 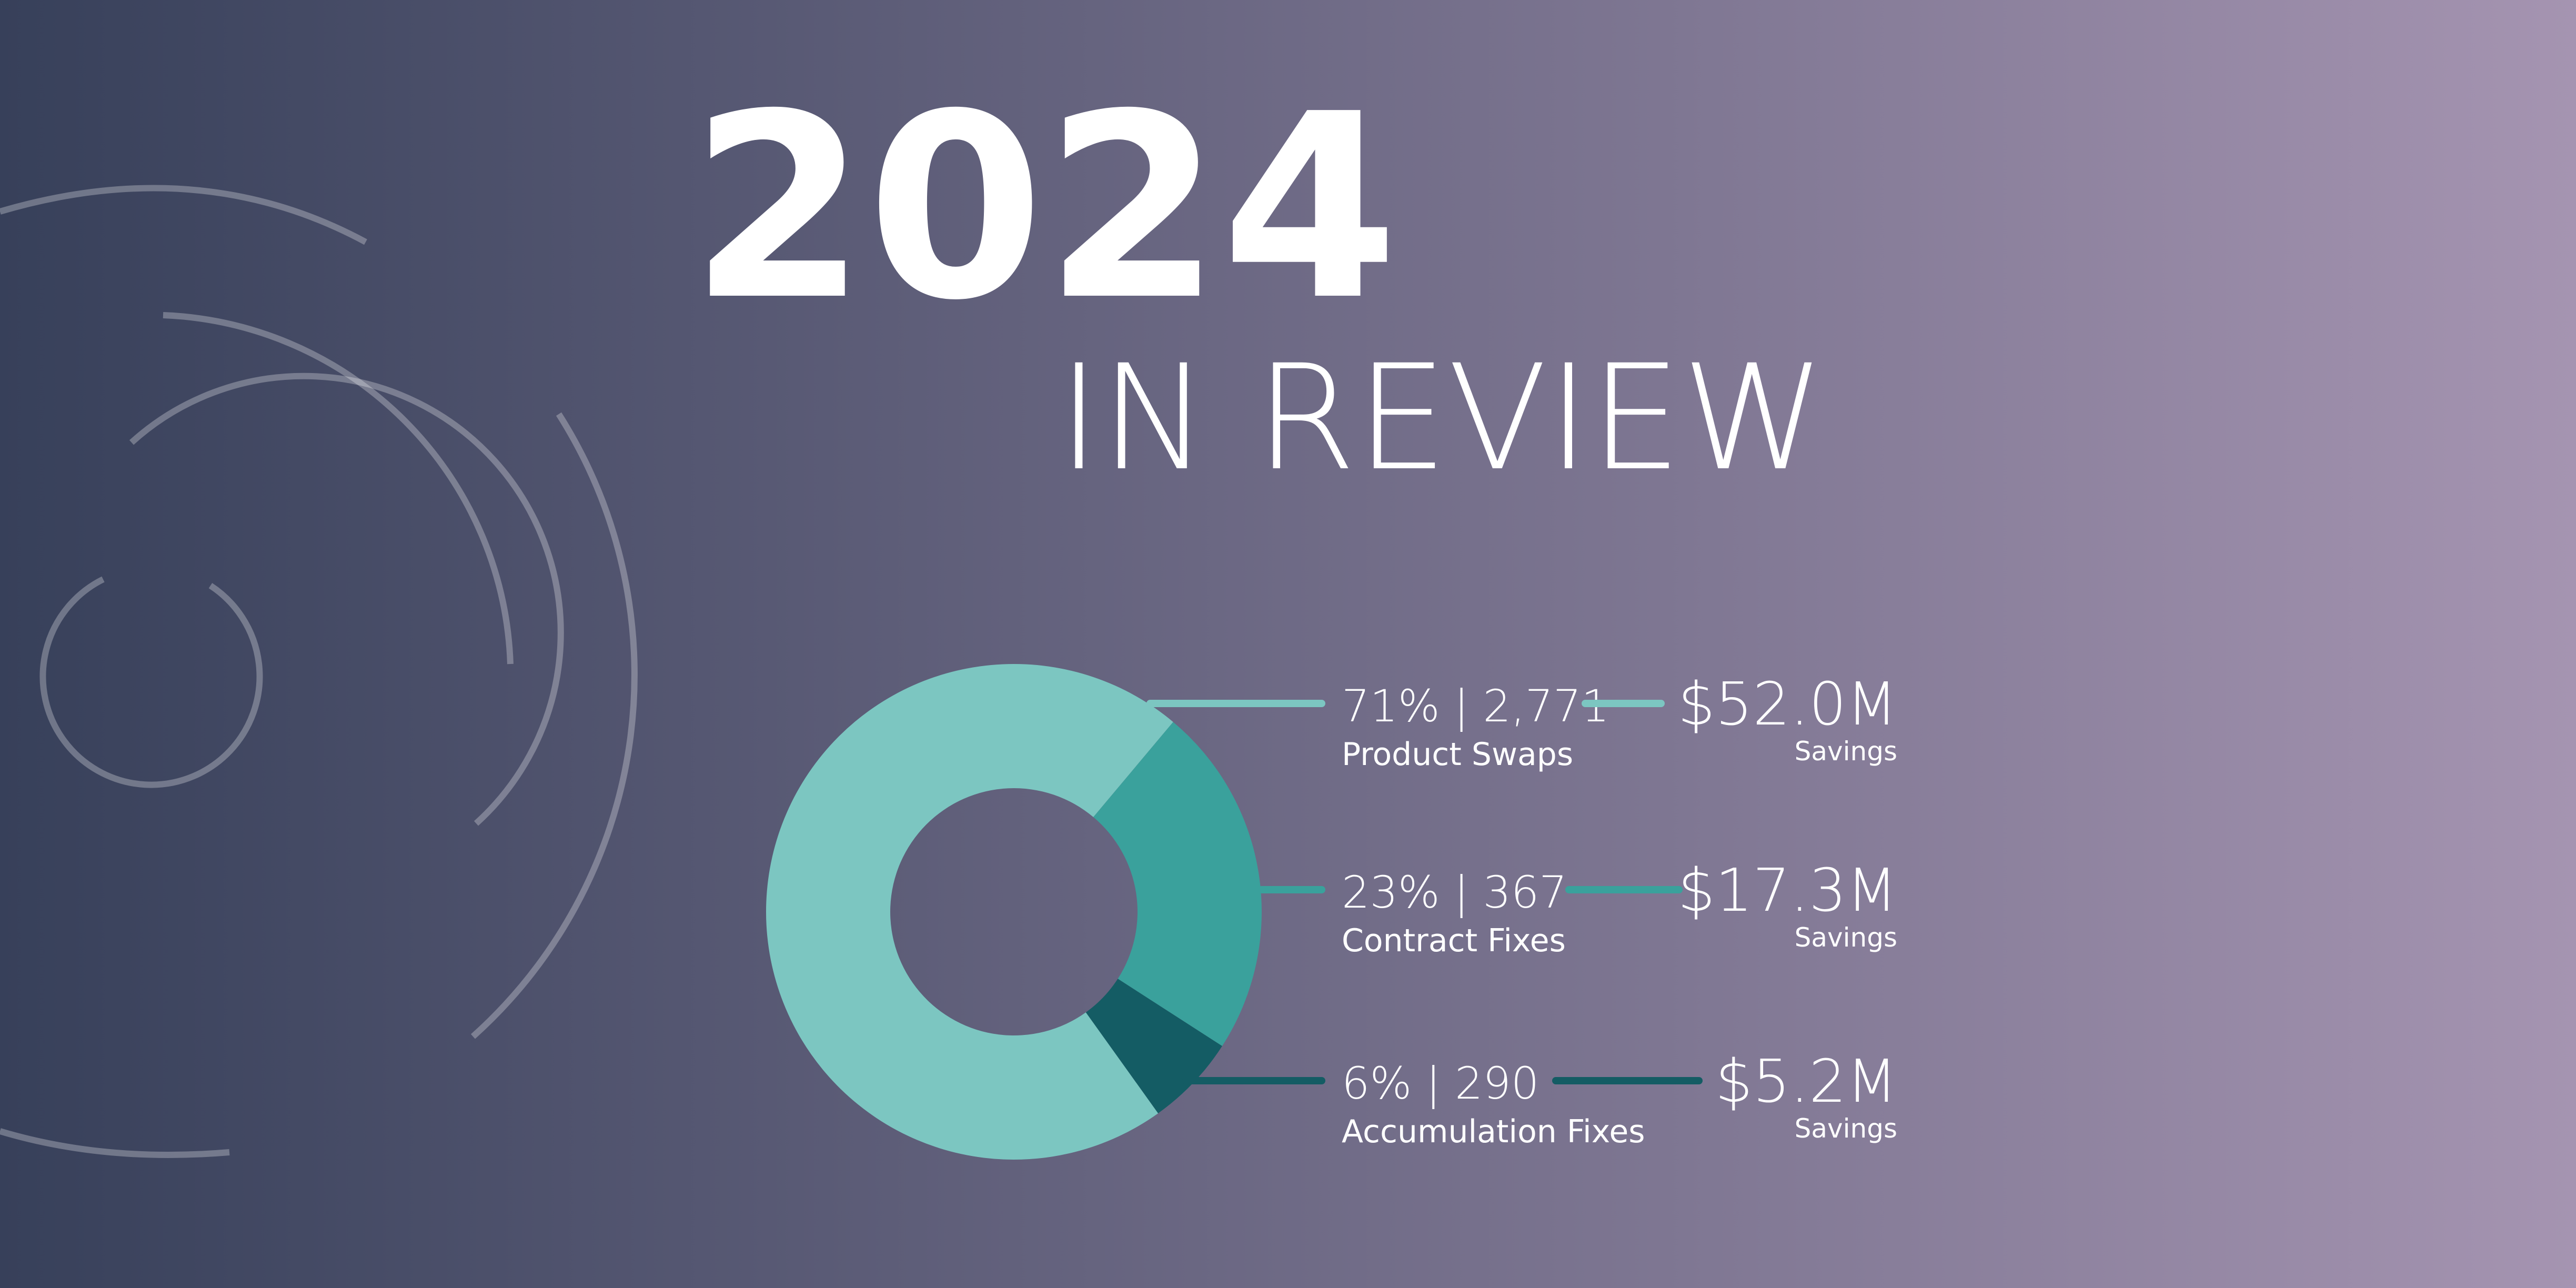 What do you see at coordinates (1475, 706) in the screenshot?
I see `slice-stats: 71% | 2,771` at bounding box center [1475, 706].